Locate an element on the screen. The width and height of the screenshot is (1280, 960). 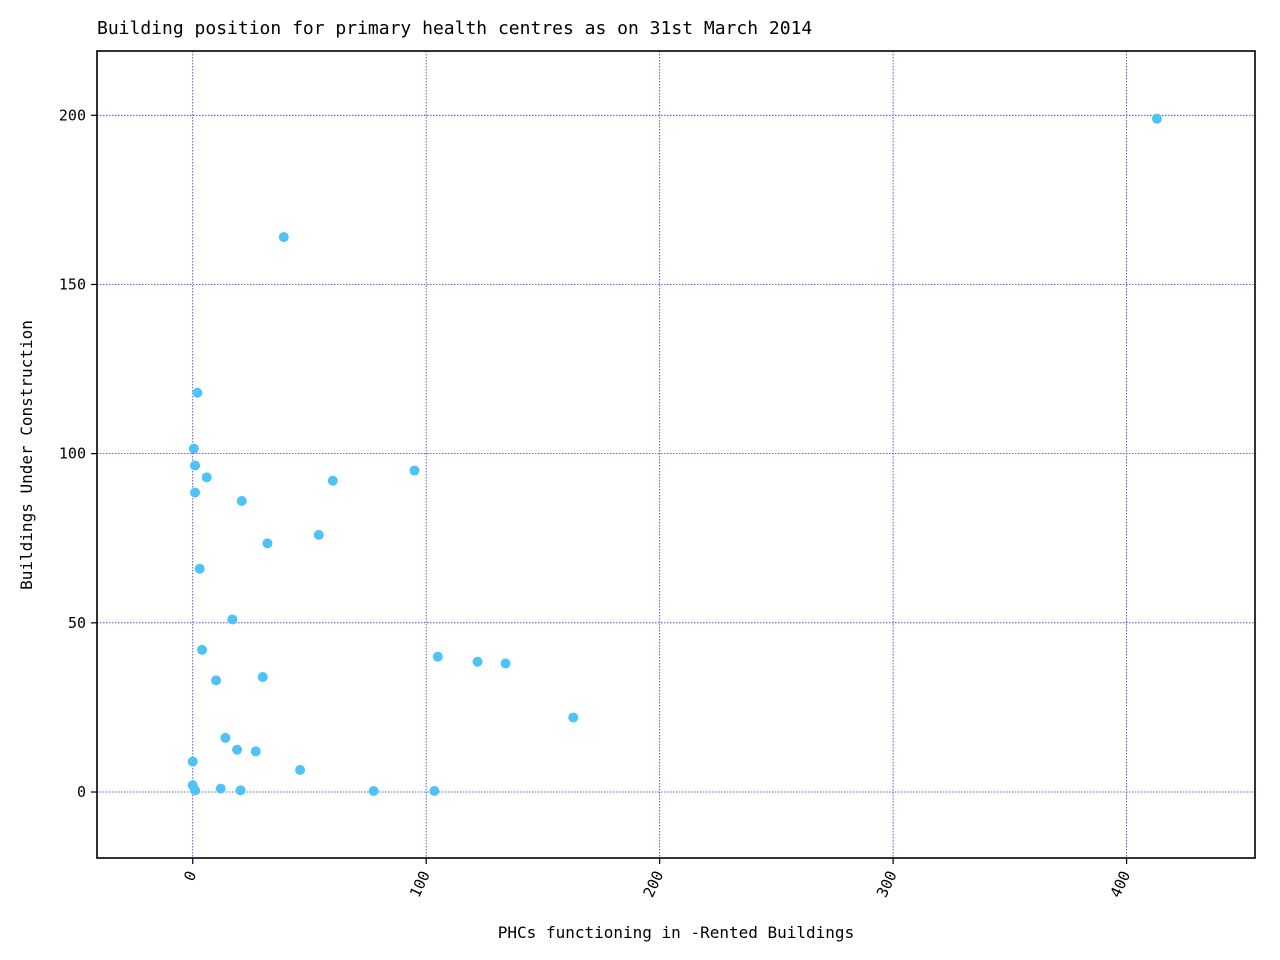
x-tick-label: 400 is located at coordinates (1120, 884).